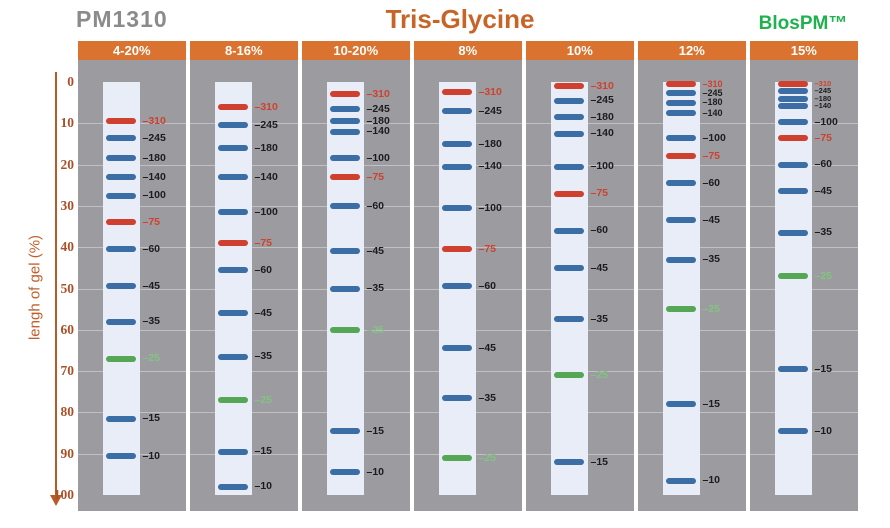 The image size is (890, 528). I want to click on gel-percent-header: 4-20%, so click(131, 50).